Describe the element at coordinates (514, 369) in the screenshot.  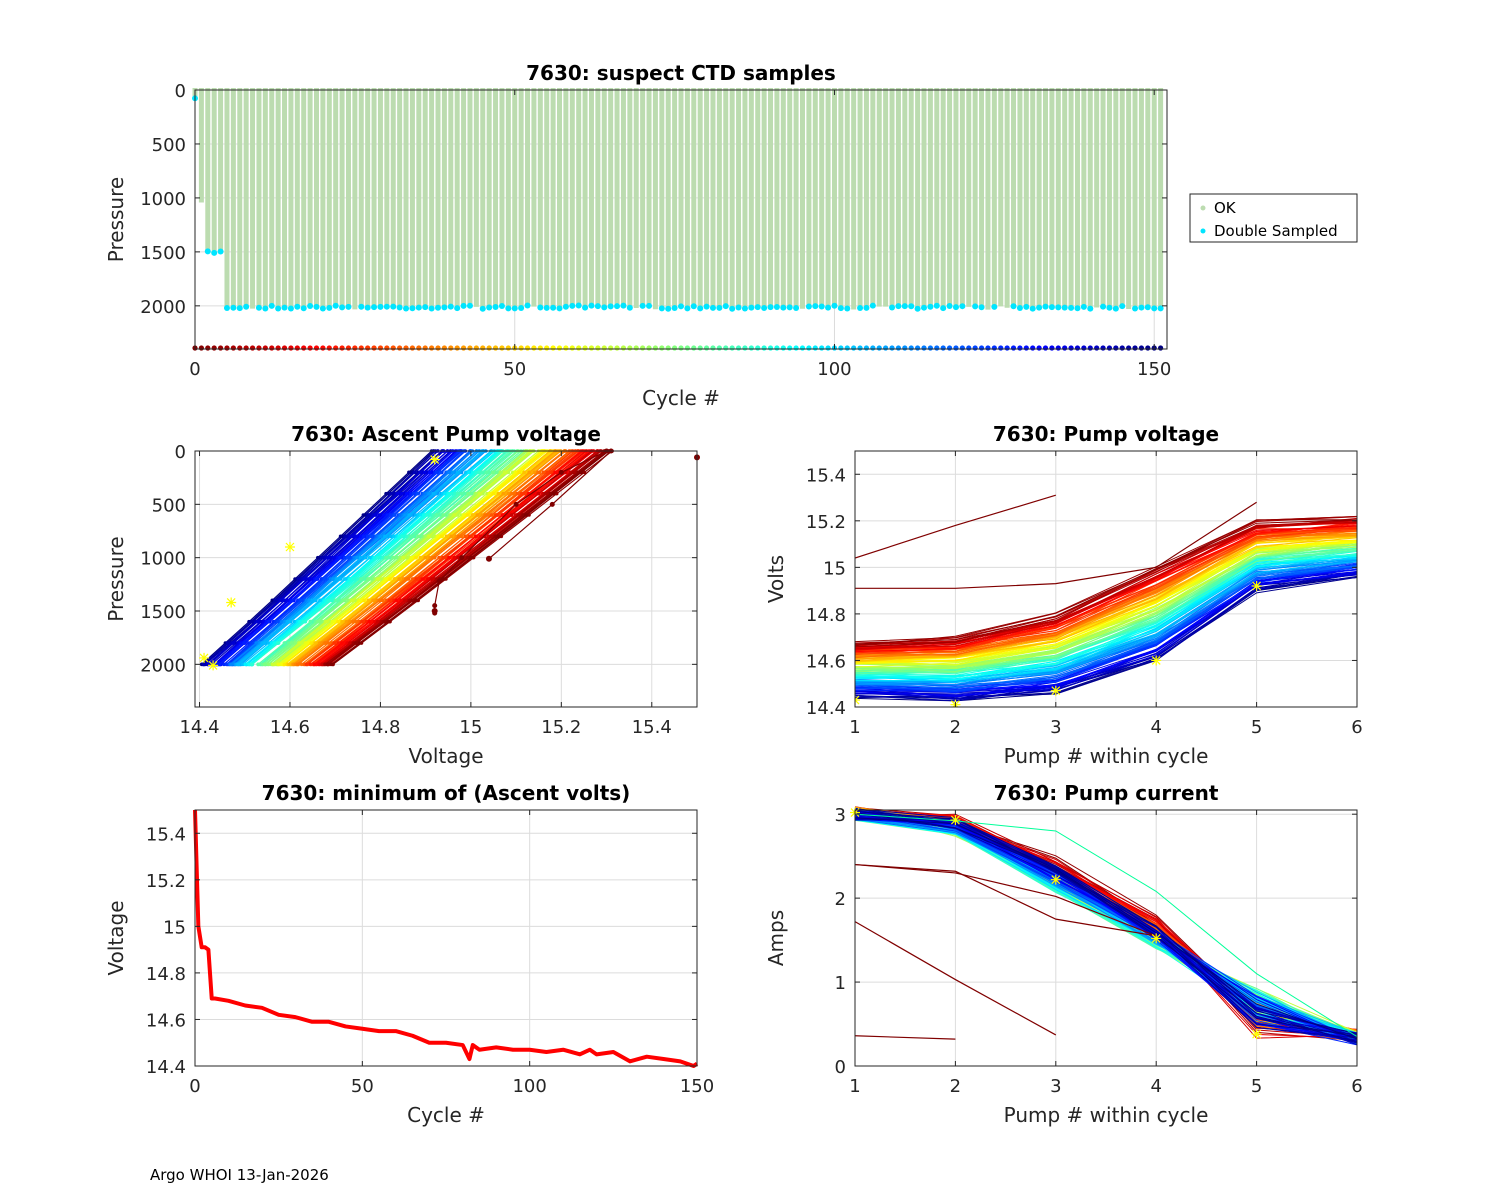
I see `x-tick-label: 50` at that location.